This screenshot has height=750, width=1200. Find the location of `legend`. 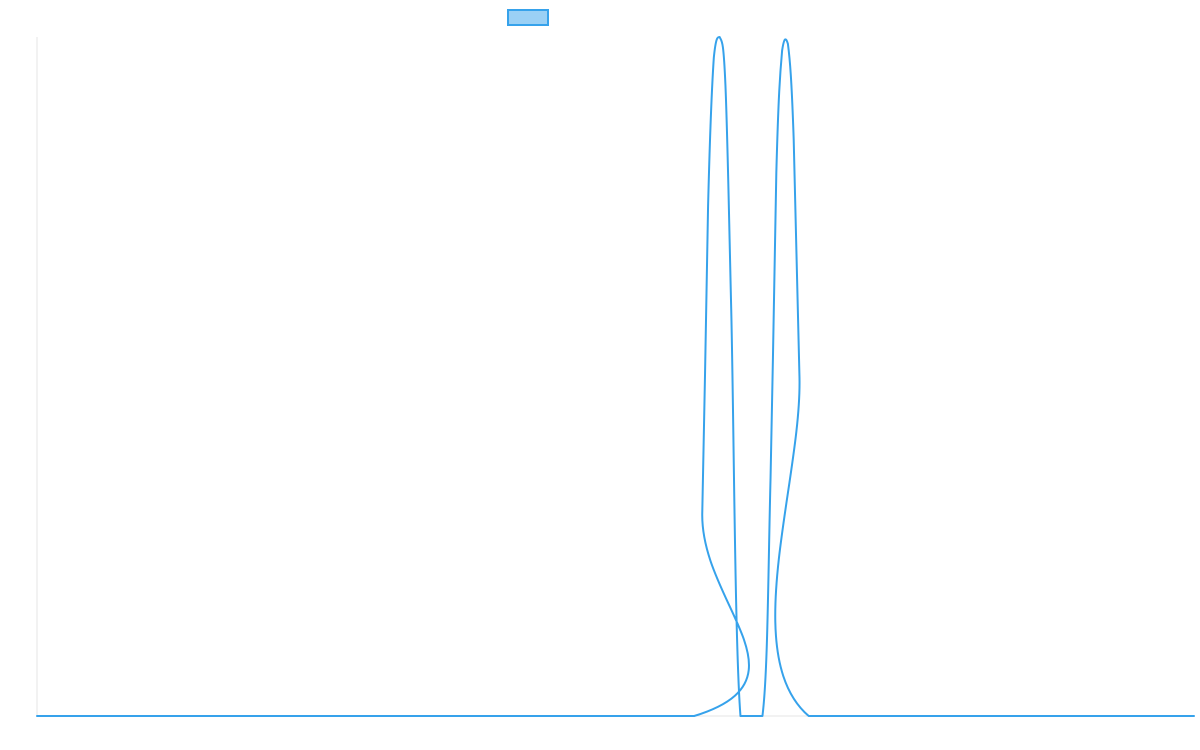

legend is located at coordinates (528, 17).